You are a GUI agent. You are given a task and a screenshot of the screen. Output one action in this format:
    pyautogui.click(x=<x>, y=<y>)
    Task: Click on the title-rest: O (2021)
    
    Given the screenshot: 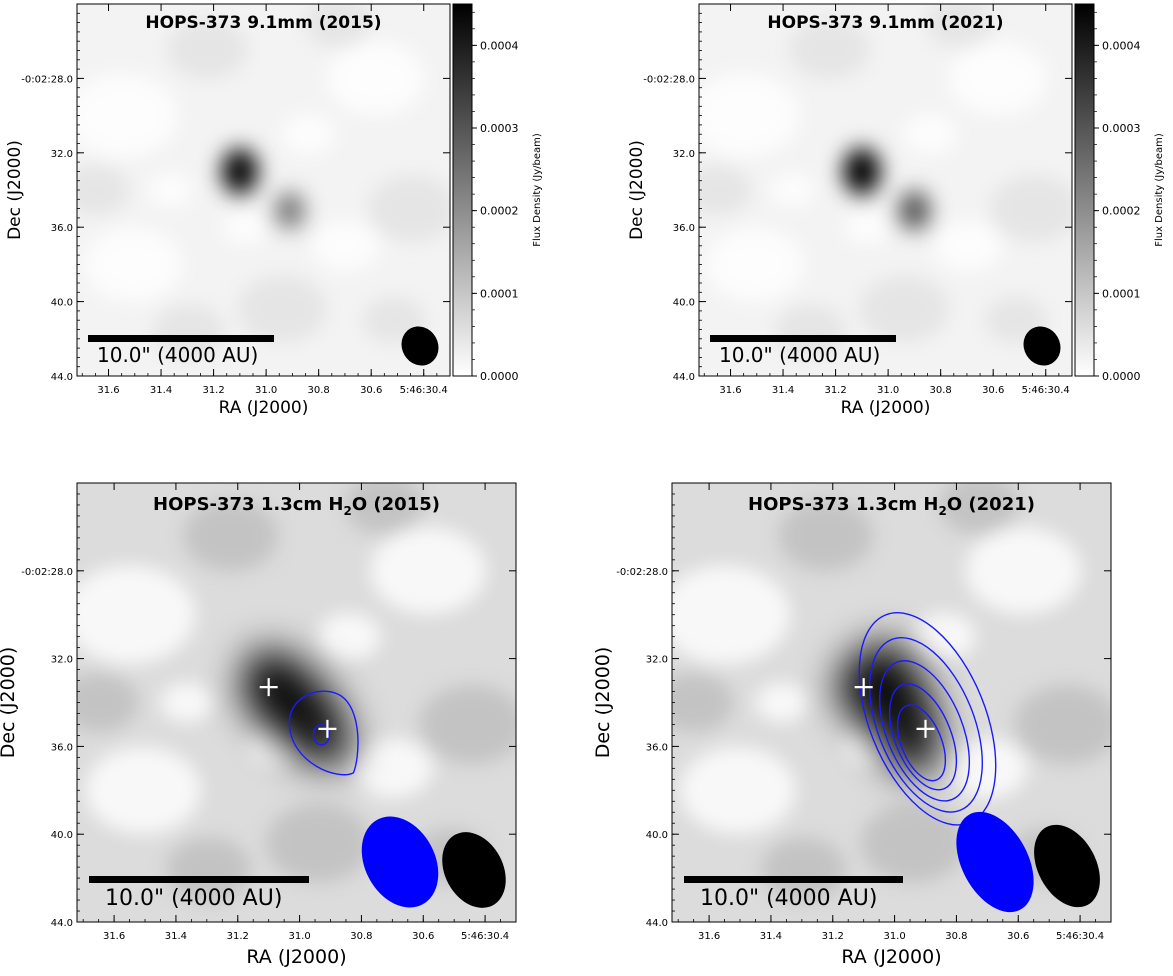 What is the action you would take?
    pyautogui.click(x=991, y=504)
    